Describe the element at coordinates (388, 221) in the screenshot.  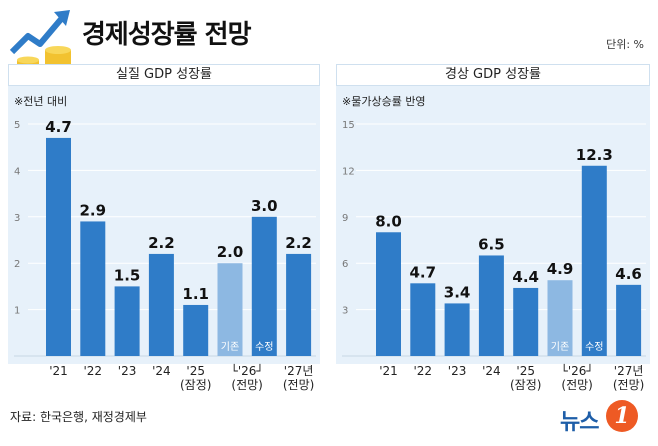
I see `value-label: 8.0` at that location.